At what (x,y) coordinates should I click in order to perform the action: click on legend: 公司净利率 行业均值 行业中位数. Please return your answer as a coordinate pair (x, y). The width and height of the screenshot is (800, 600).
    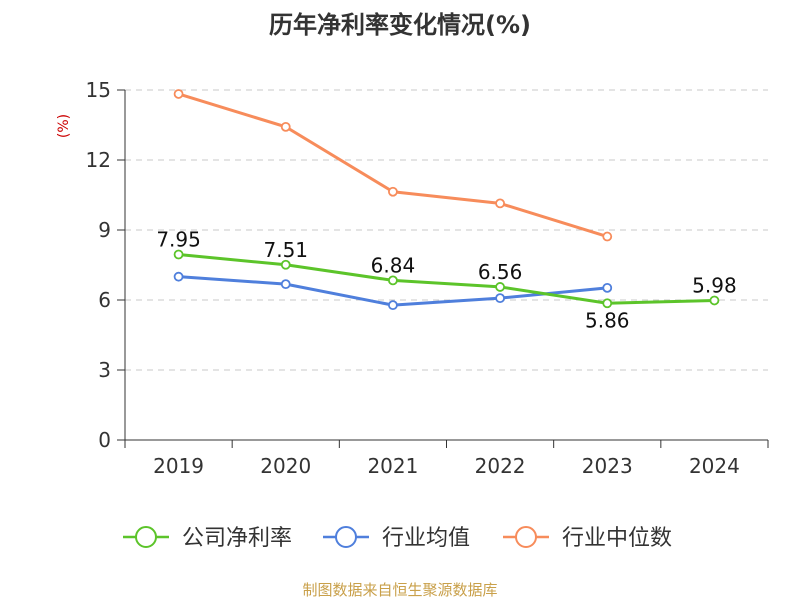
    Looking at the image, I should click on (397, 538).